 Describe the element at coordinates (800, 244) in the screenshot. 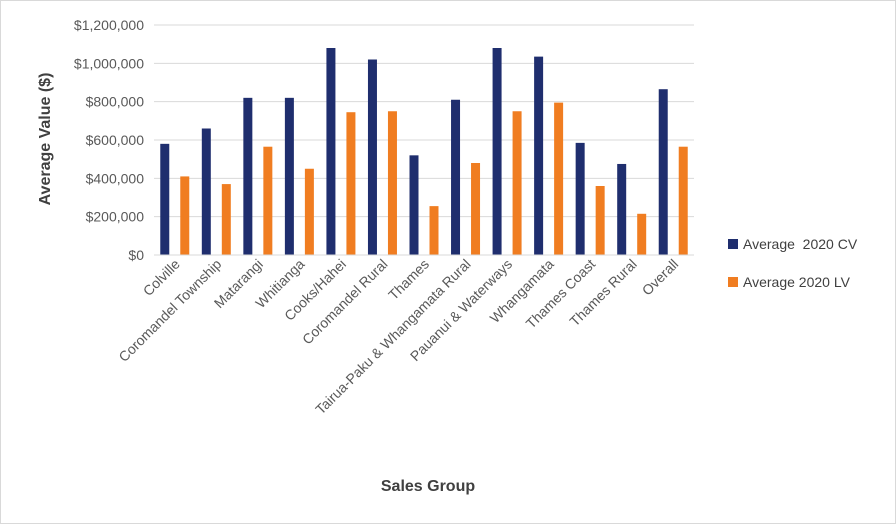

I see `legend-label: Average 2020 CV` at that location.